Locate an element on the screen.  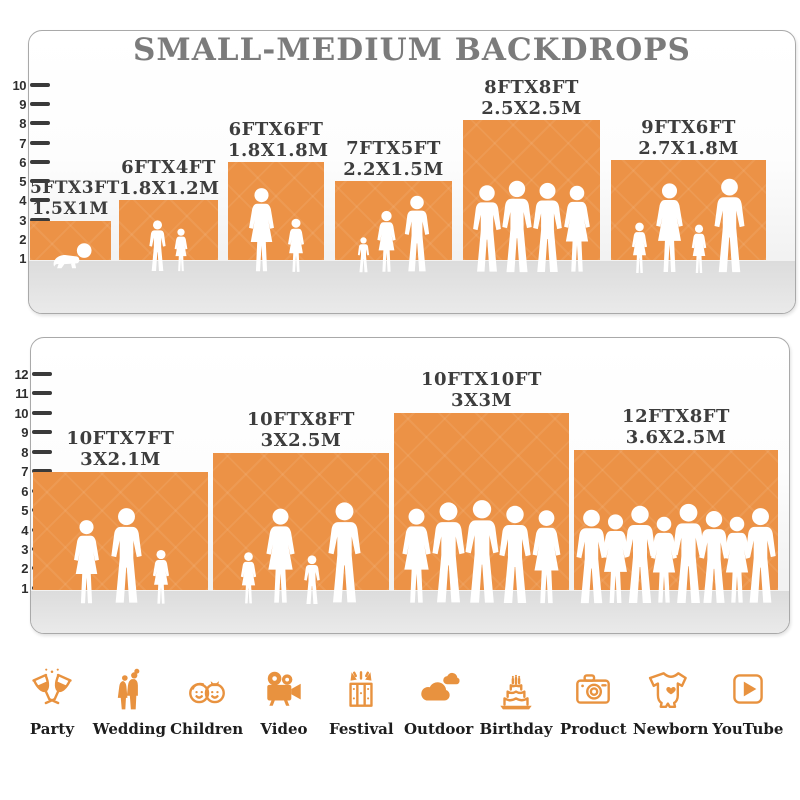
ruler-mark: 3 is located at coordinates (25, 220).